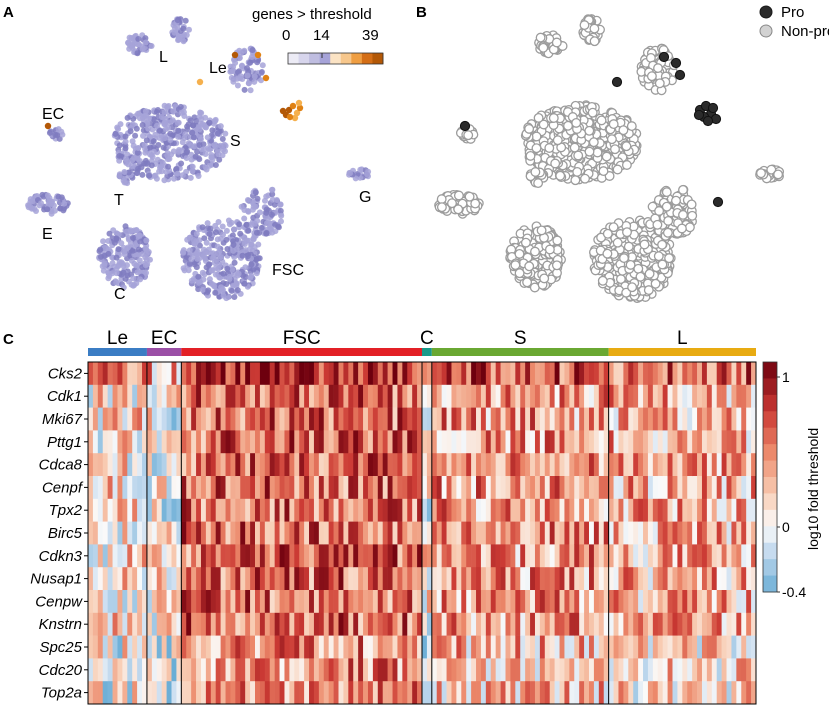 The height and width of the screenshot is (708, 829). What do you see at coordinates (65, 533) in the screenshot?
I see `gene-label-birc5: Birc5` at bounding box center [65, 533].